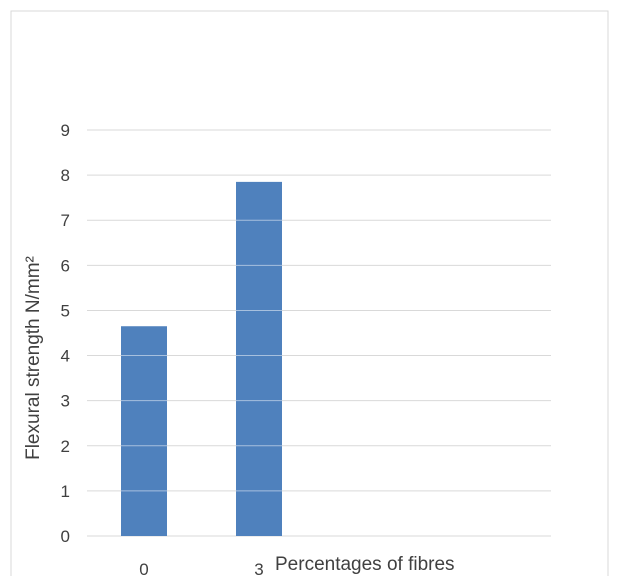 The width and height of the screenshot is (619, 581). What do you see at coordinates (65, 130) in the screenshot?
I see `y-tick-label: 9` at bounding box center [65, 130].